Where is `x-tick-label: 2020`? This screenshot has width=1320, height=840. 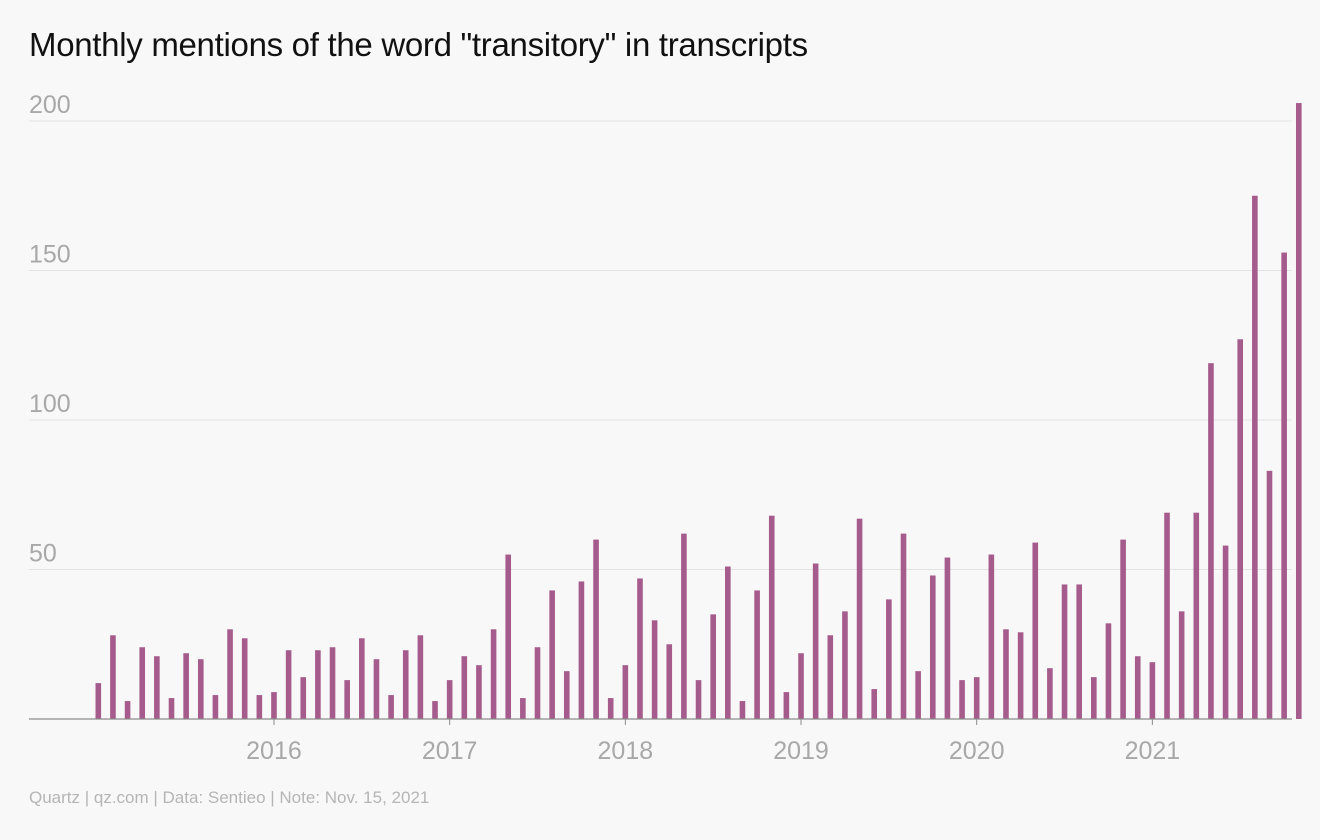
x-tick-label: 2020 is located at coordinates (977, 751).